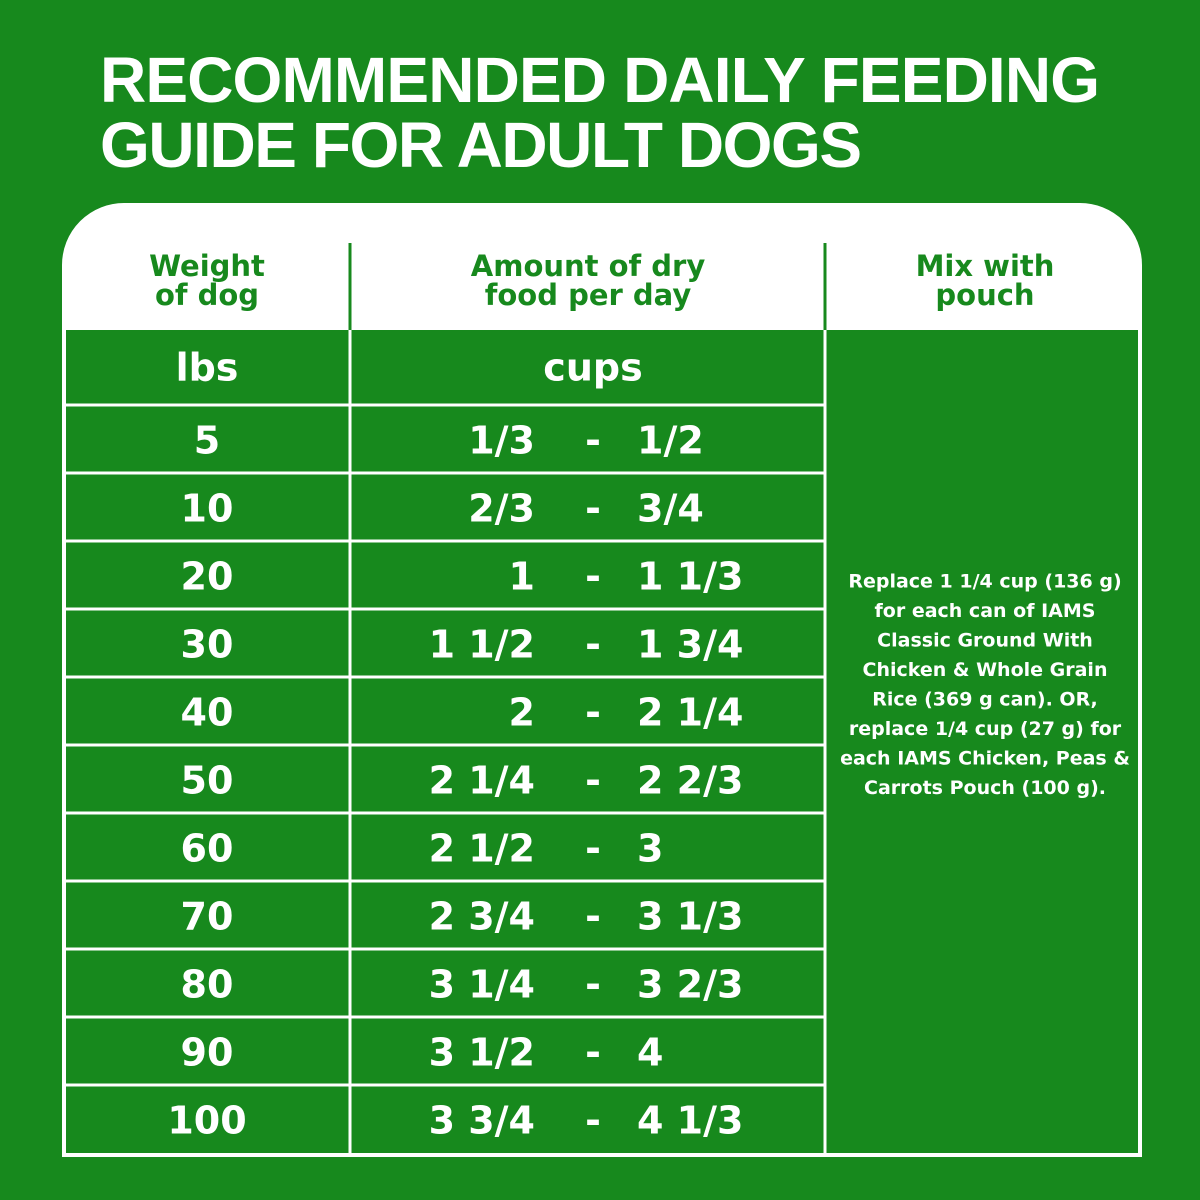  What do you see at coordinates (985, 670) in the screenshot?
I see `note-line: Chicken & Whole Grain` at bounding box center [985, 670].